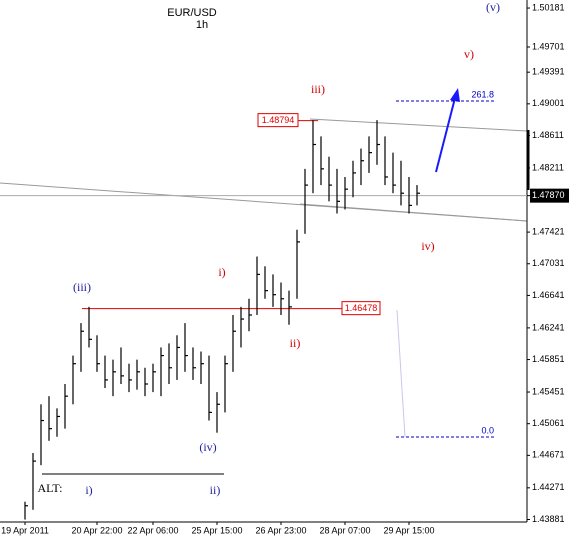 The width and height of the screenshot is (569, 536). What do you see at coordinates (427, 246) in the screenshot?
I see `wave-label: iv)` at bounding box center [427, 246].